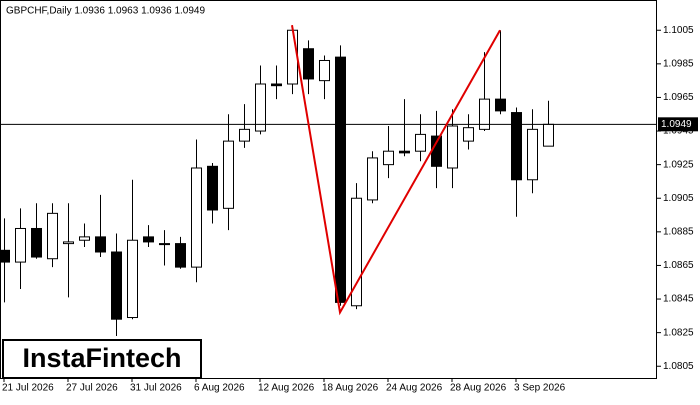 Image resolution: width=700 pixels, height=405 pixels. What do you see at coordinates (286, 388) in the screenshot?
I see `x-tick-label: 12 Aug 2026` at bounding box center [286, 388].